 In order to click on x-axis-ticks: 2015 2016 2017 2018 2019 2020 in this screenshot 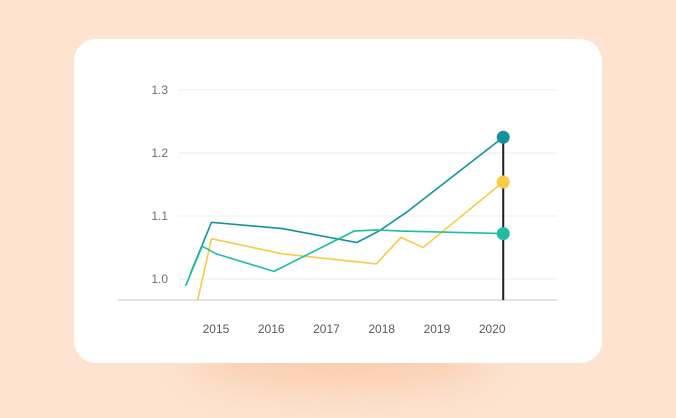, I will do `click(354, 329)`.